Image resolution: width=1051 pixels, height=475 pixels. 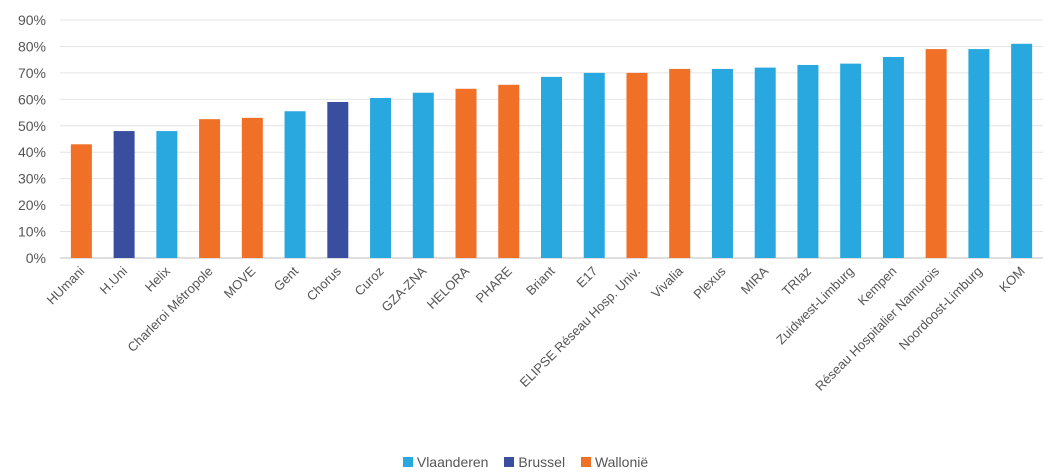 I want to click on legend-item-wallonie: Wallonië, so click(x=614, y=462).